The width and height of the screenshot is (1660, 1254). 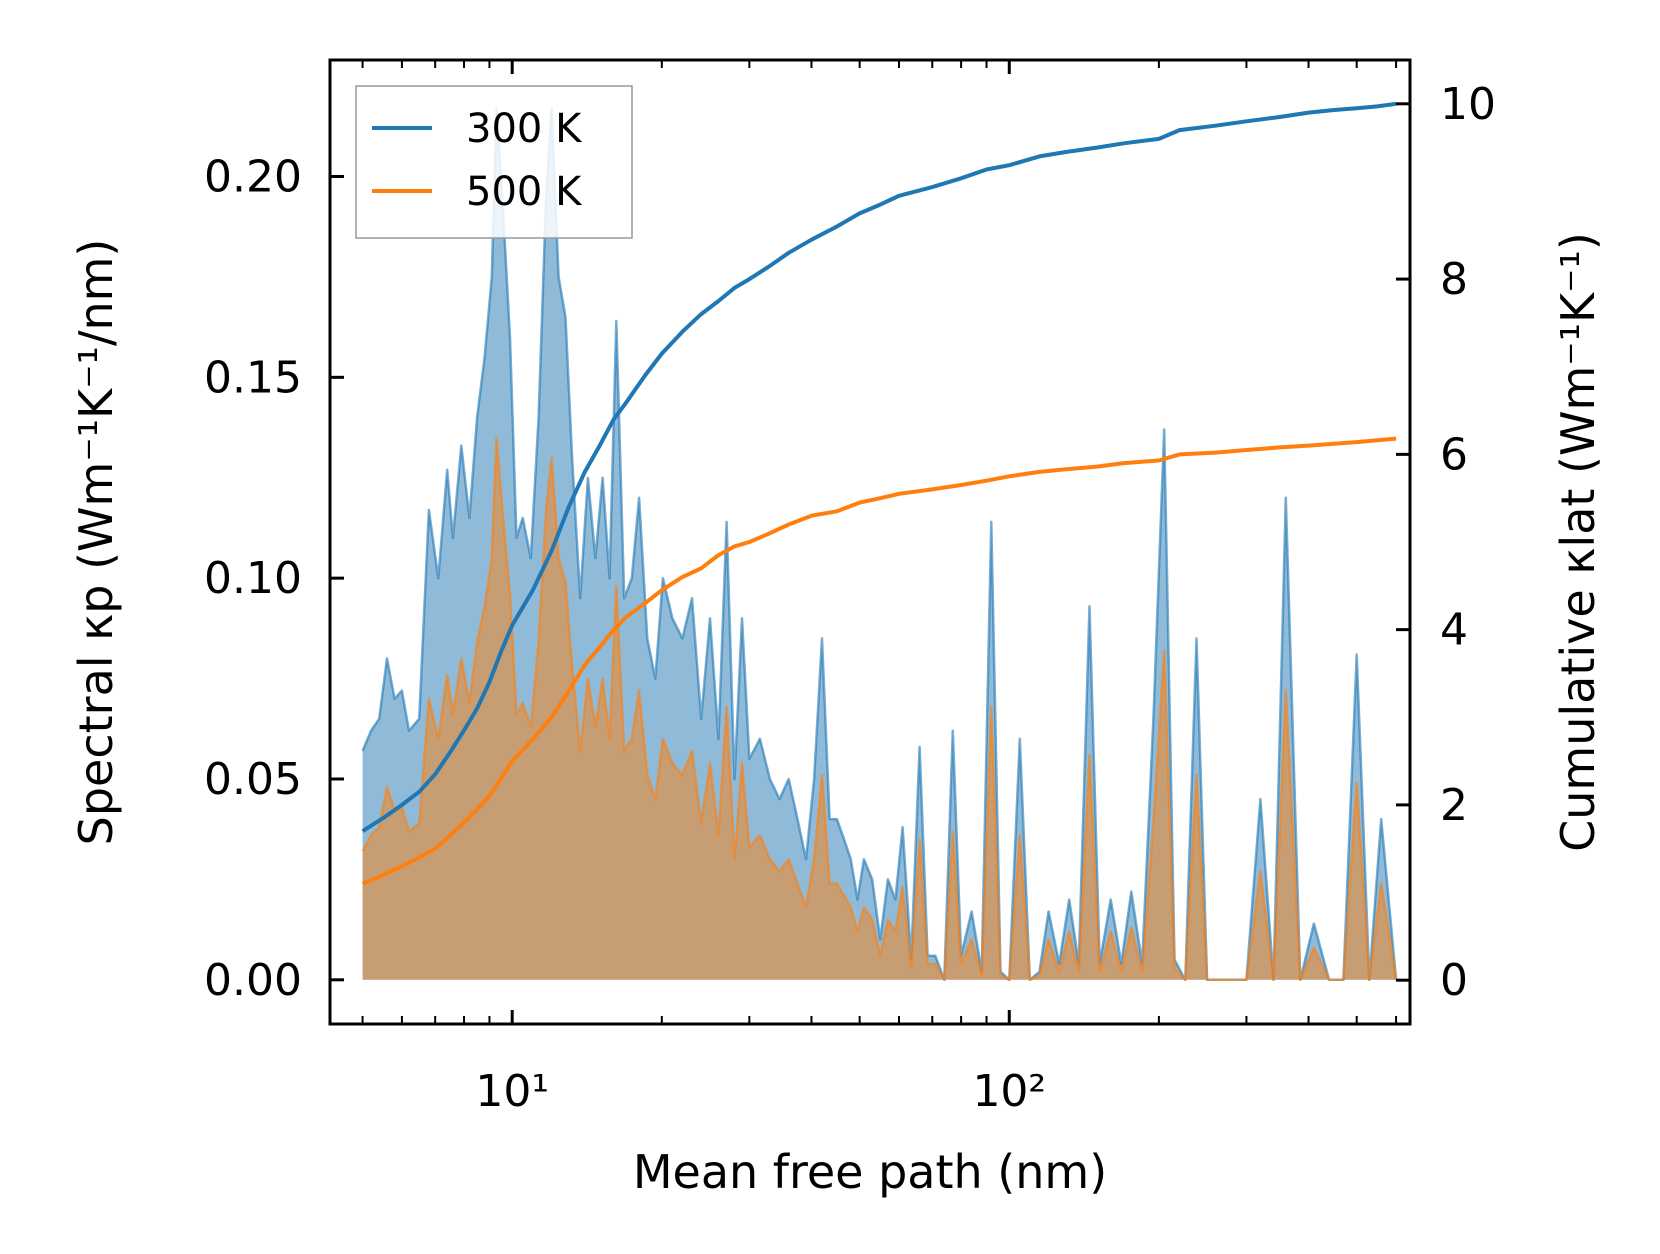 What do you see at coordinates (253, 779) in the screenshot?
I see `y-left-tick-label: 0.05` at bounding box center [253, 779].